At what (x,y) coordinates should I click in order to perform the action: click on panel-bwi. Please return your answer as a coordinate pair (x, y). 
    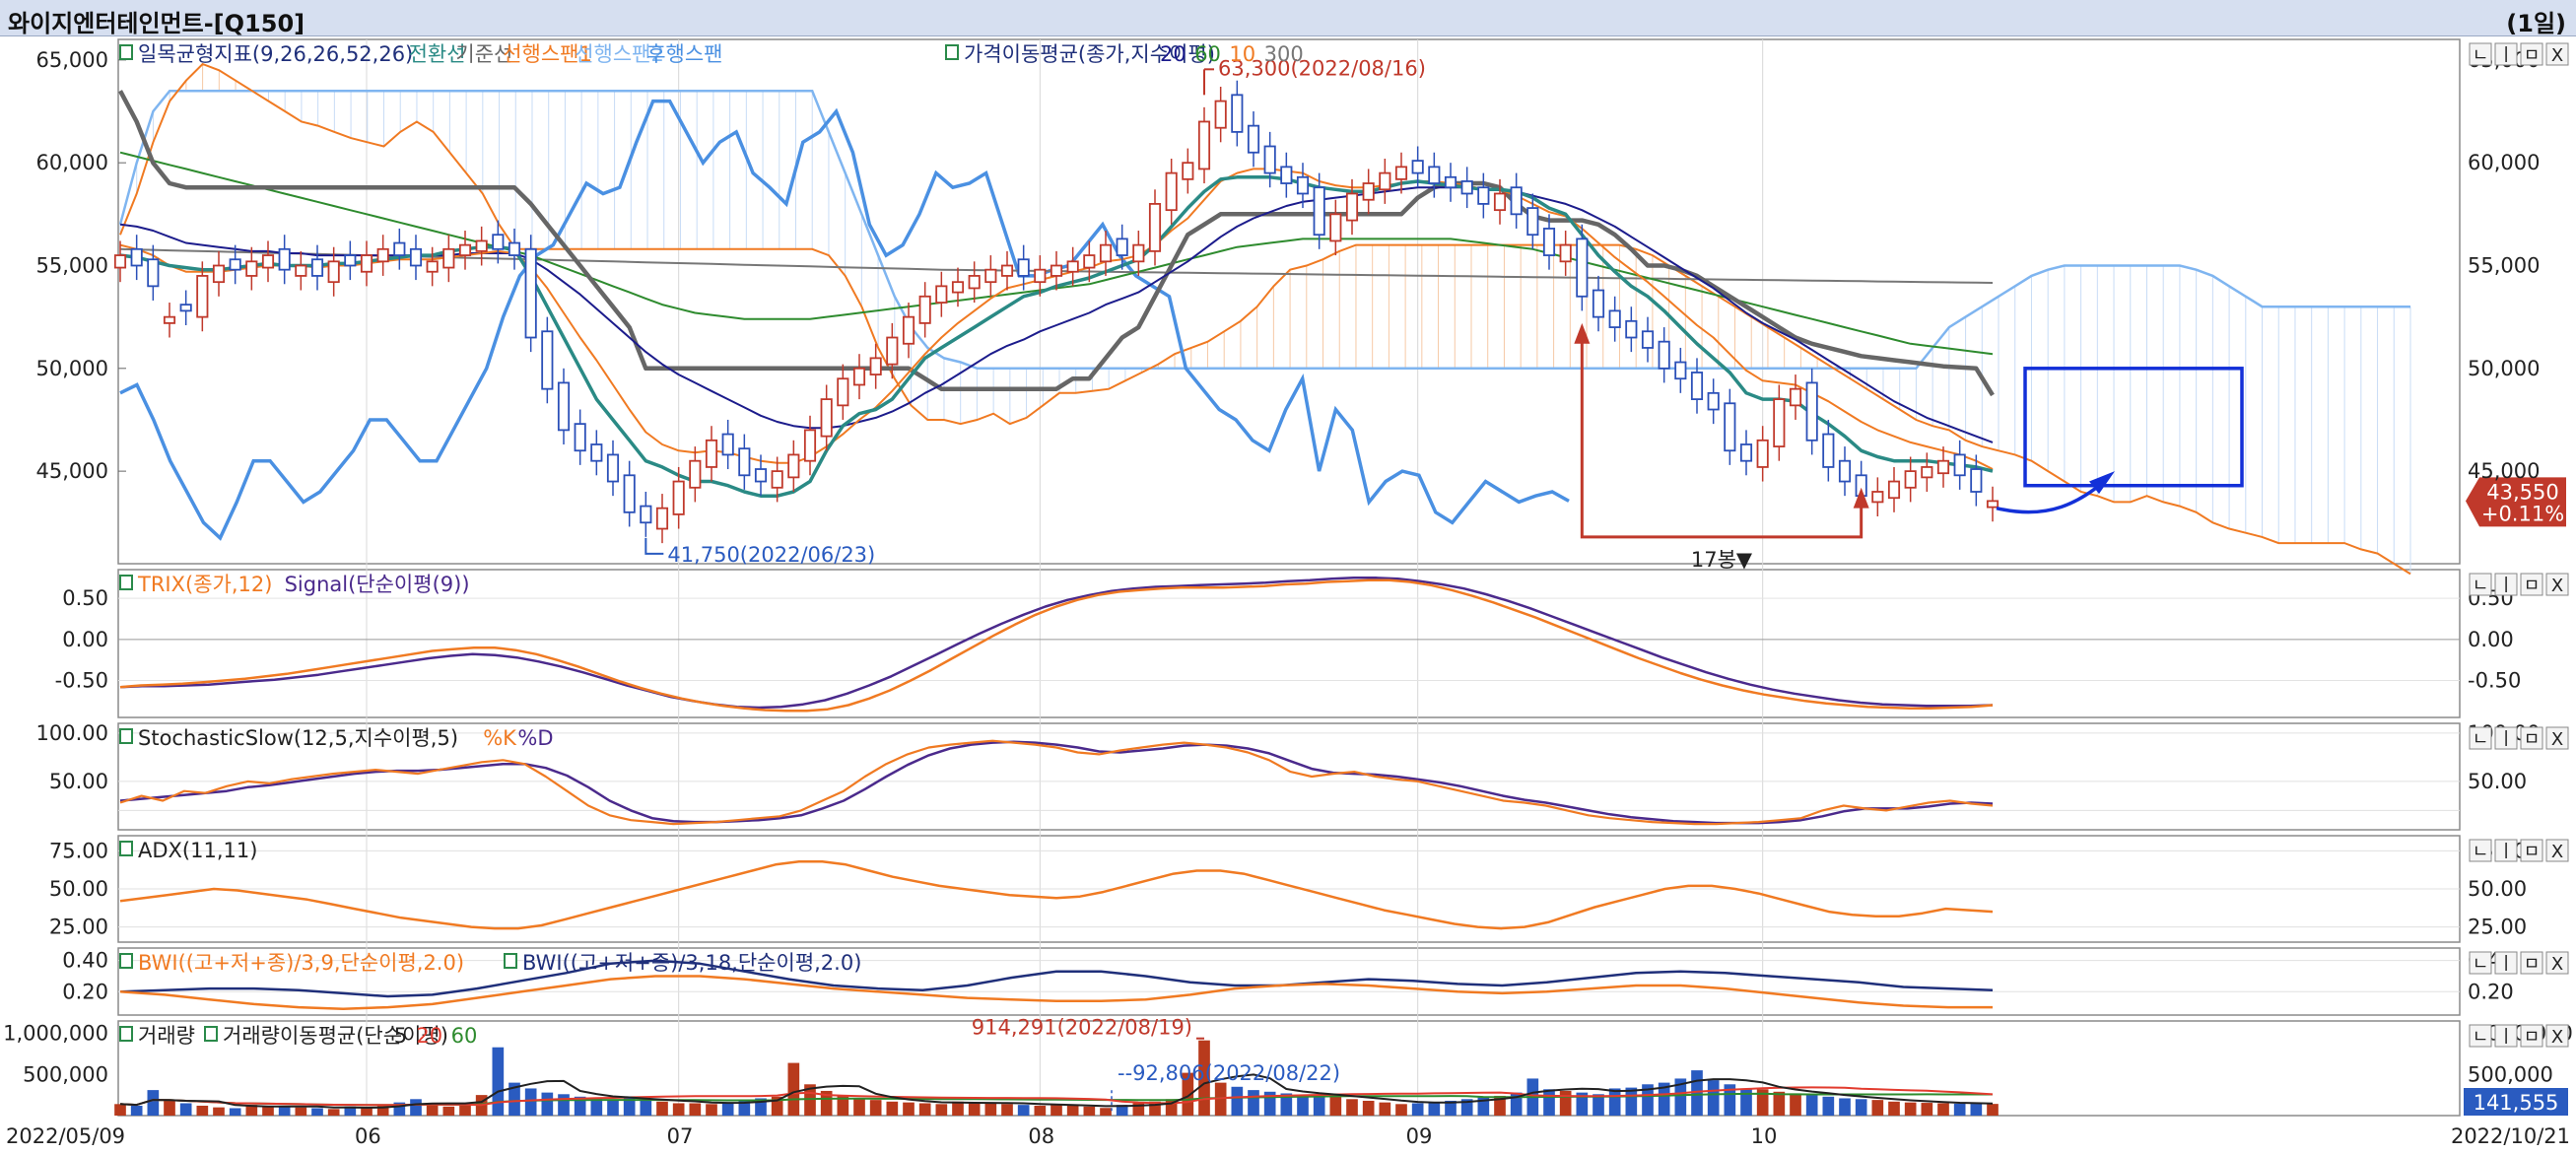
    Looking at the image, I should click on (1289, 981).